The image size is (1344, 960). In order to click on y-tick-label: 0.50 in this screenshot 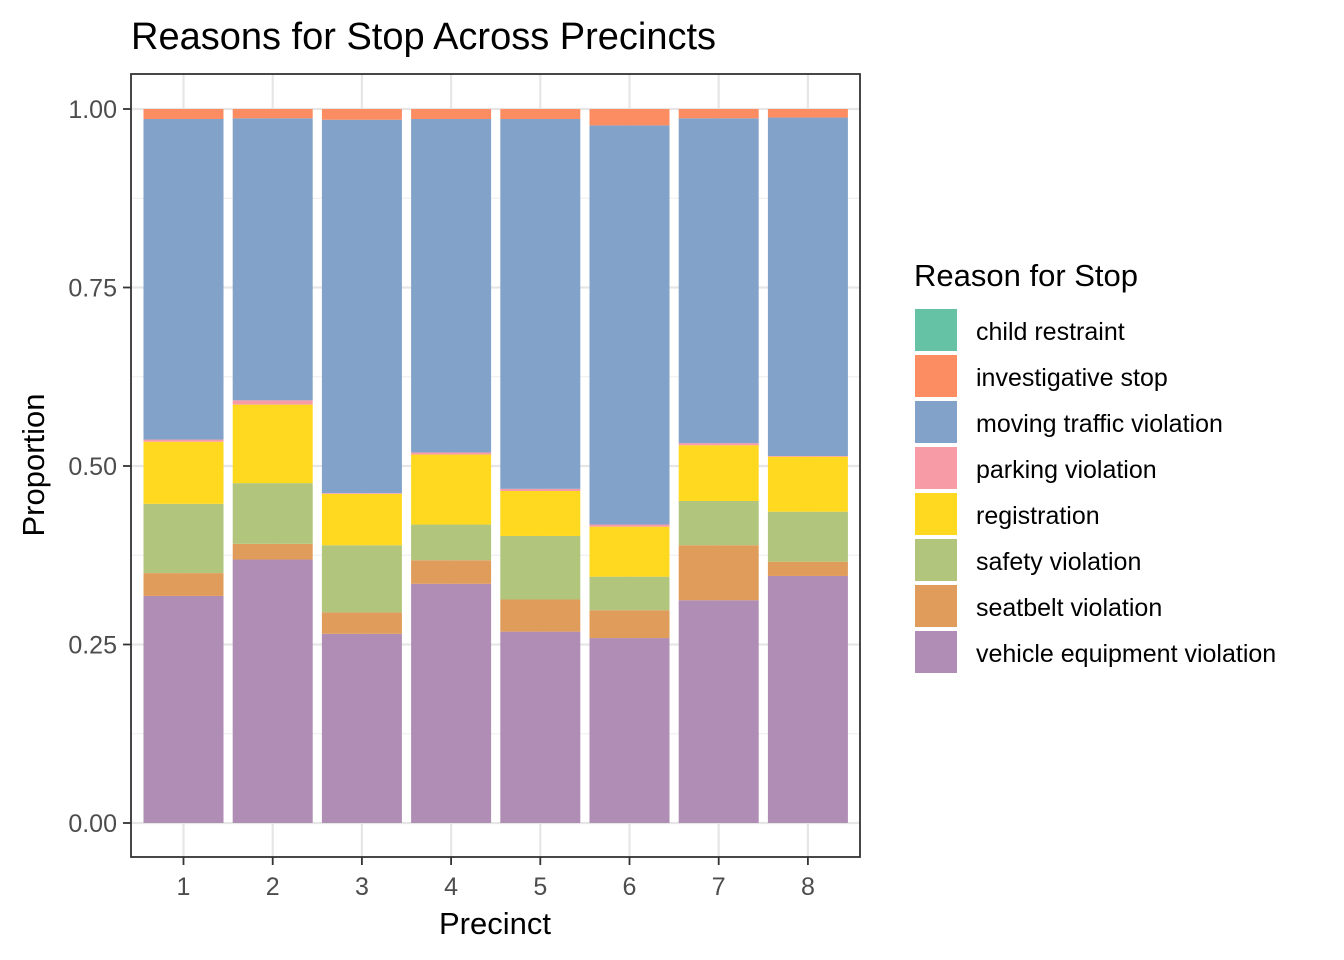, I will do `click(92, 467)`.